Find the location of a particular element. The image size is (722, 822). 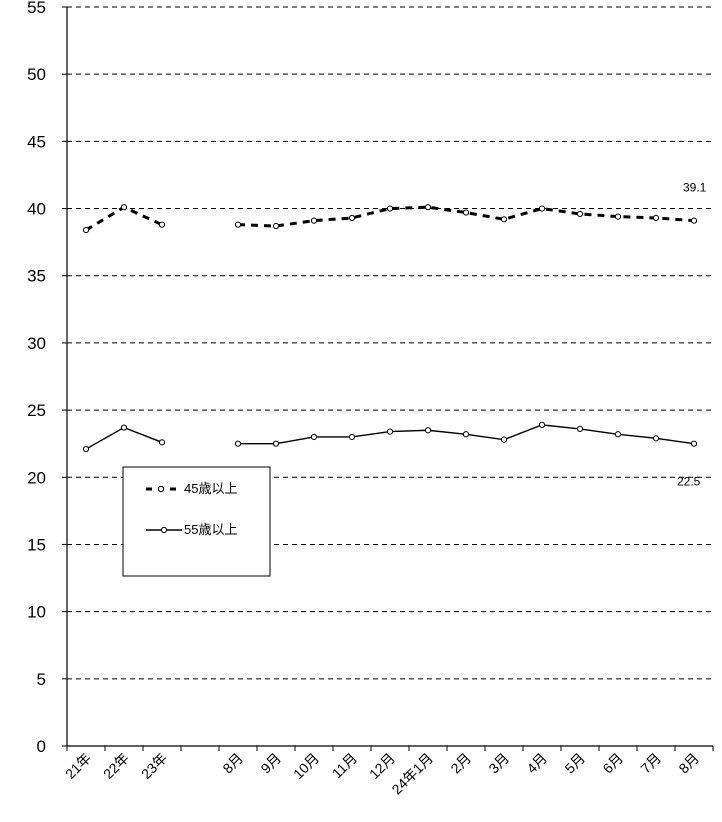

x-tick-label: 11月 is located at coordinates (344, 765).